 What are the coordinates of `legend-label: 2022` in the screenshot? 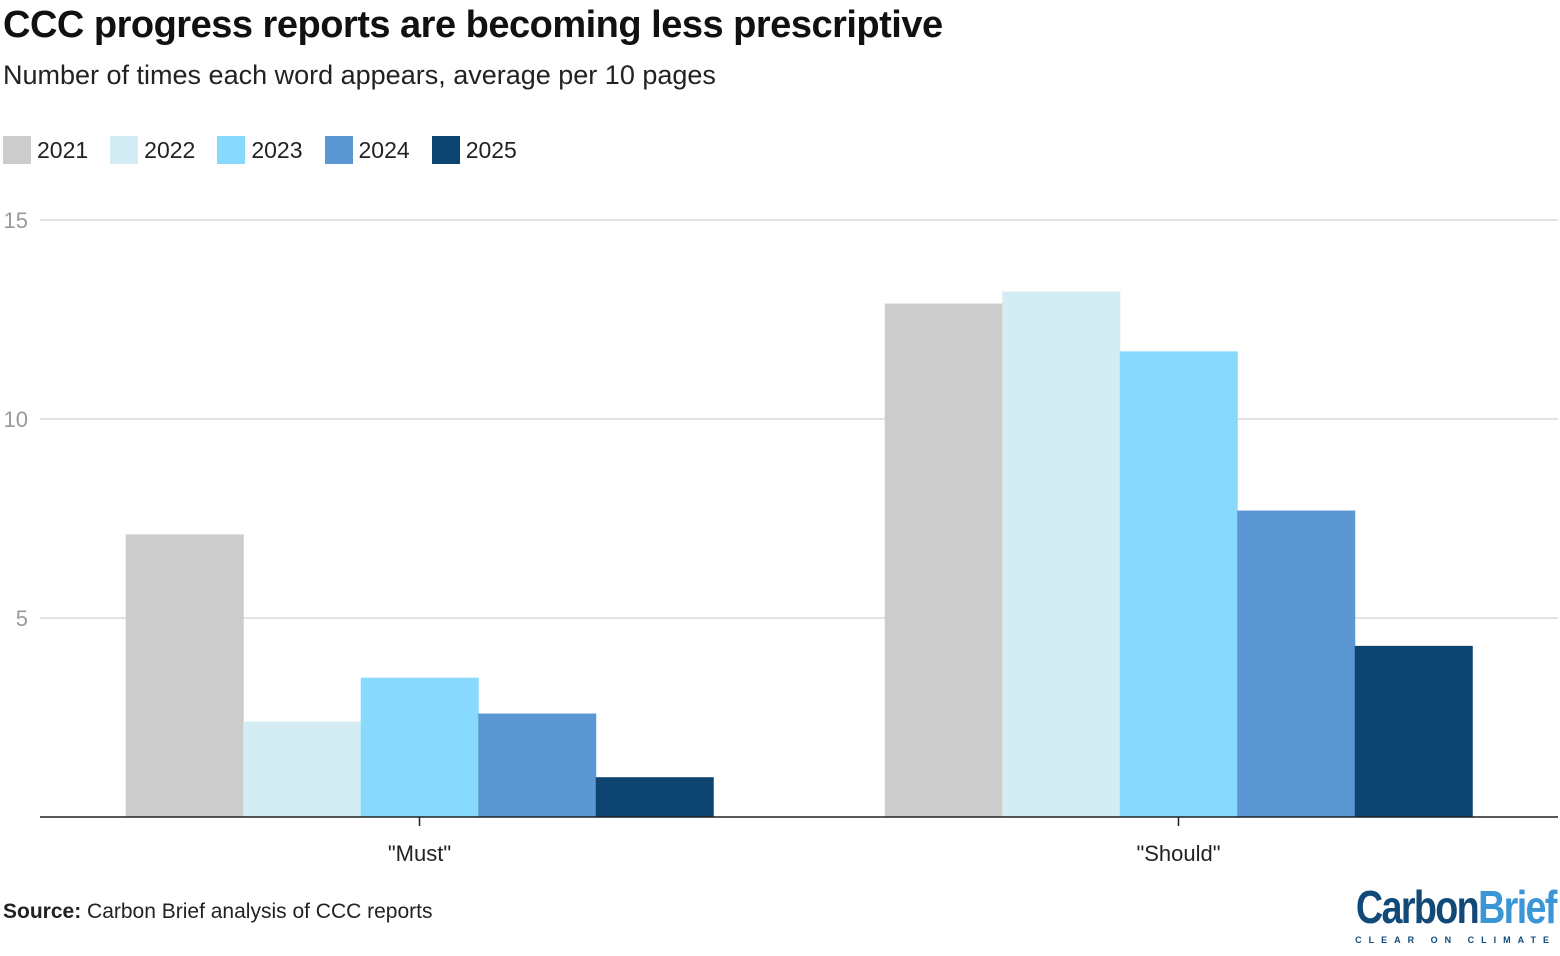 It's located at (170, 149).